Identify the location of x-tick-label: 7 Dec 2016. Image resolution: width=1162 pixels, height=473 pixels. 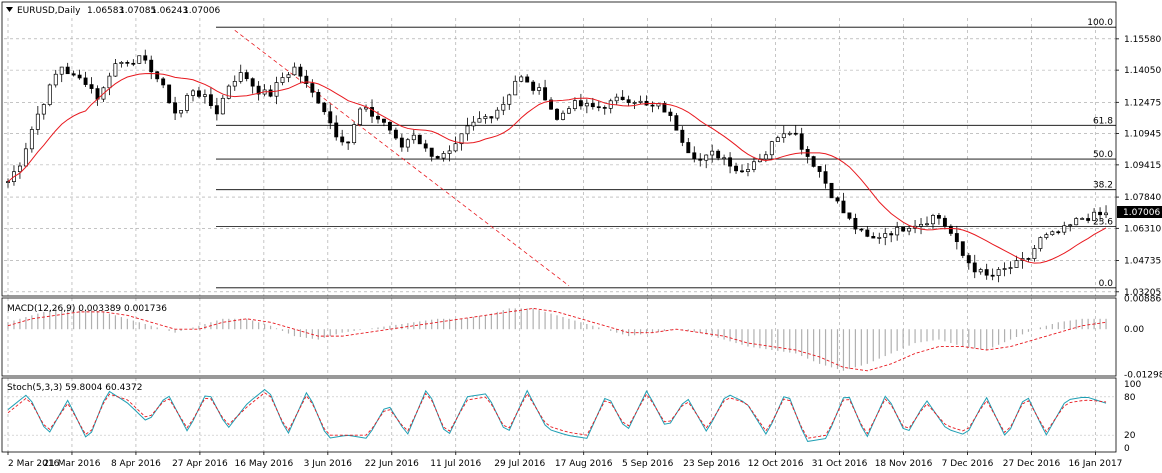
(968, 464).